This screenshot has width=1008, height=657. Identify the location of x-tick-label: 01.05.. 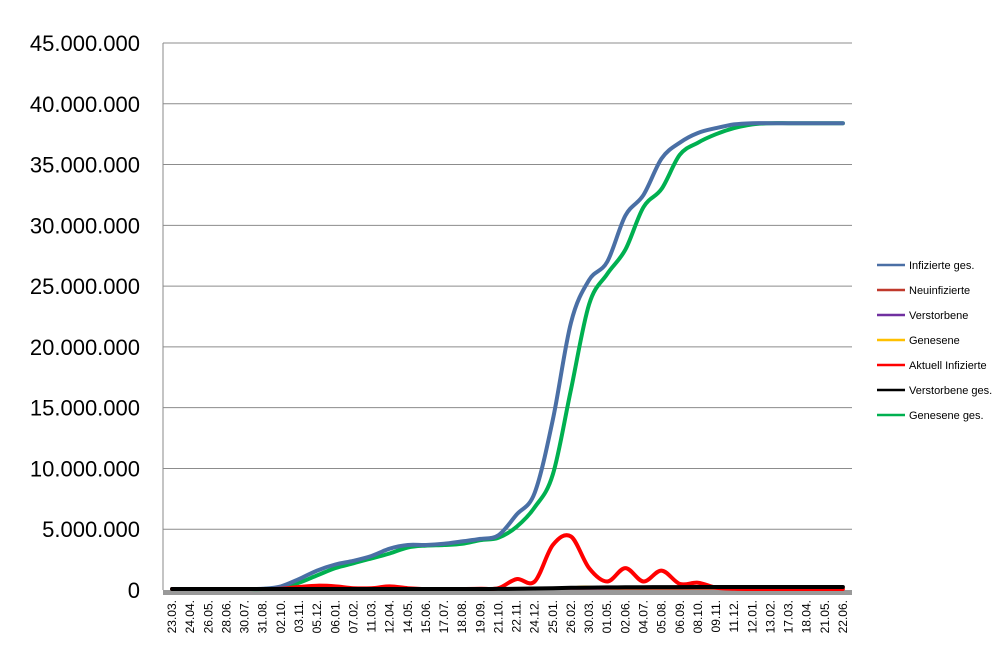
(607, 616).